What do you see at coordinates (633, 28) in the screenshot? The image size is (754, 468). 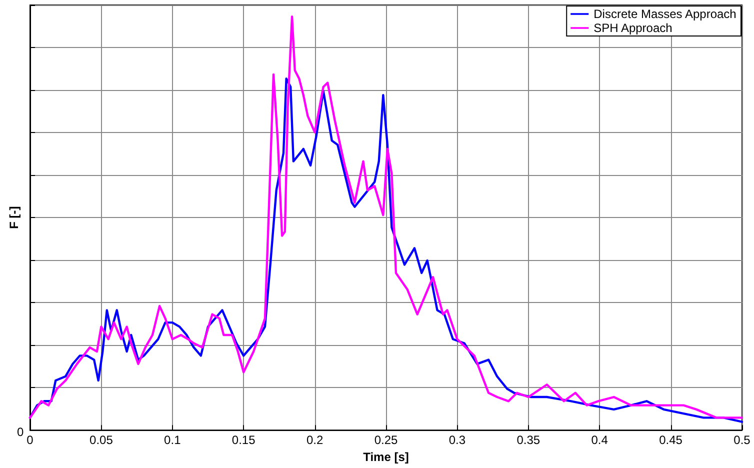 I see `legend-label: SPH Approach` at bounding box center [633, 28].